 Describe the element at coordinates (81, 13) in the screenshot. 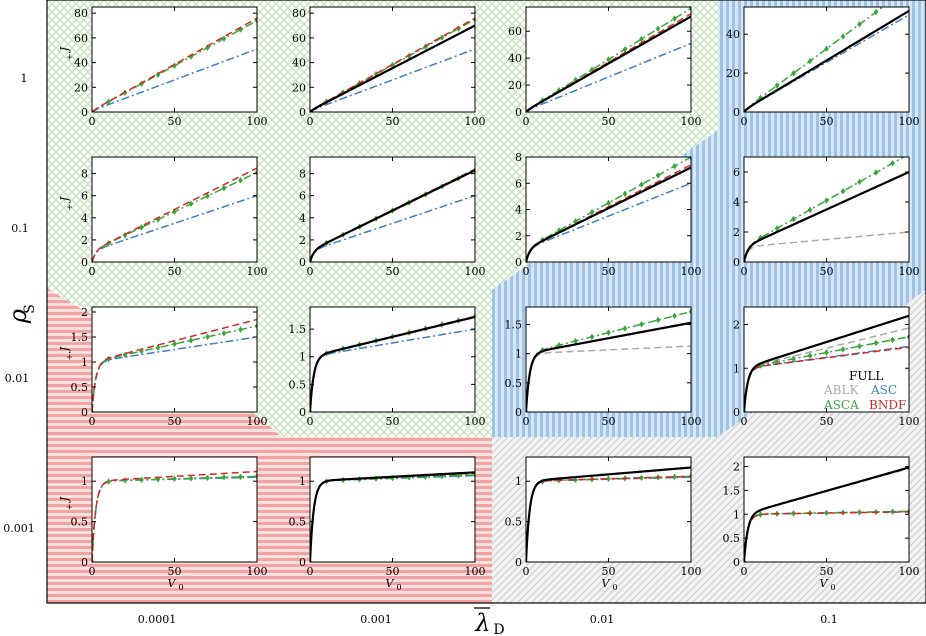

I see `y-tick-label: 80` at that location.